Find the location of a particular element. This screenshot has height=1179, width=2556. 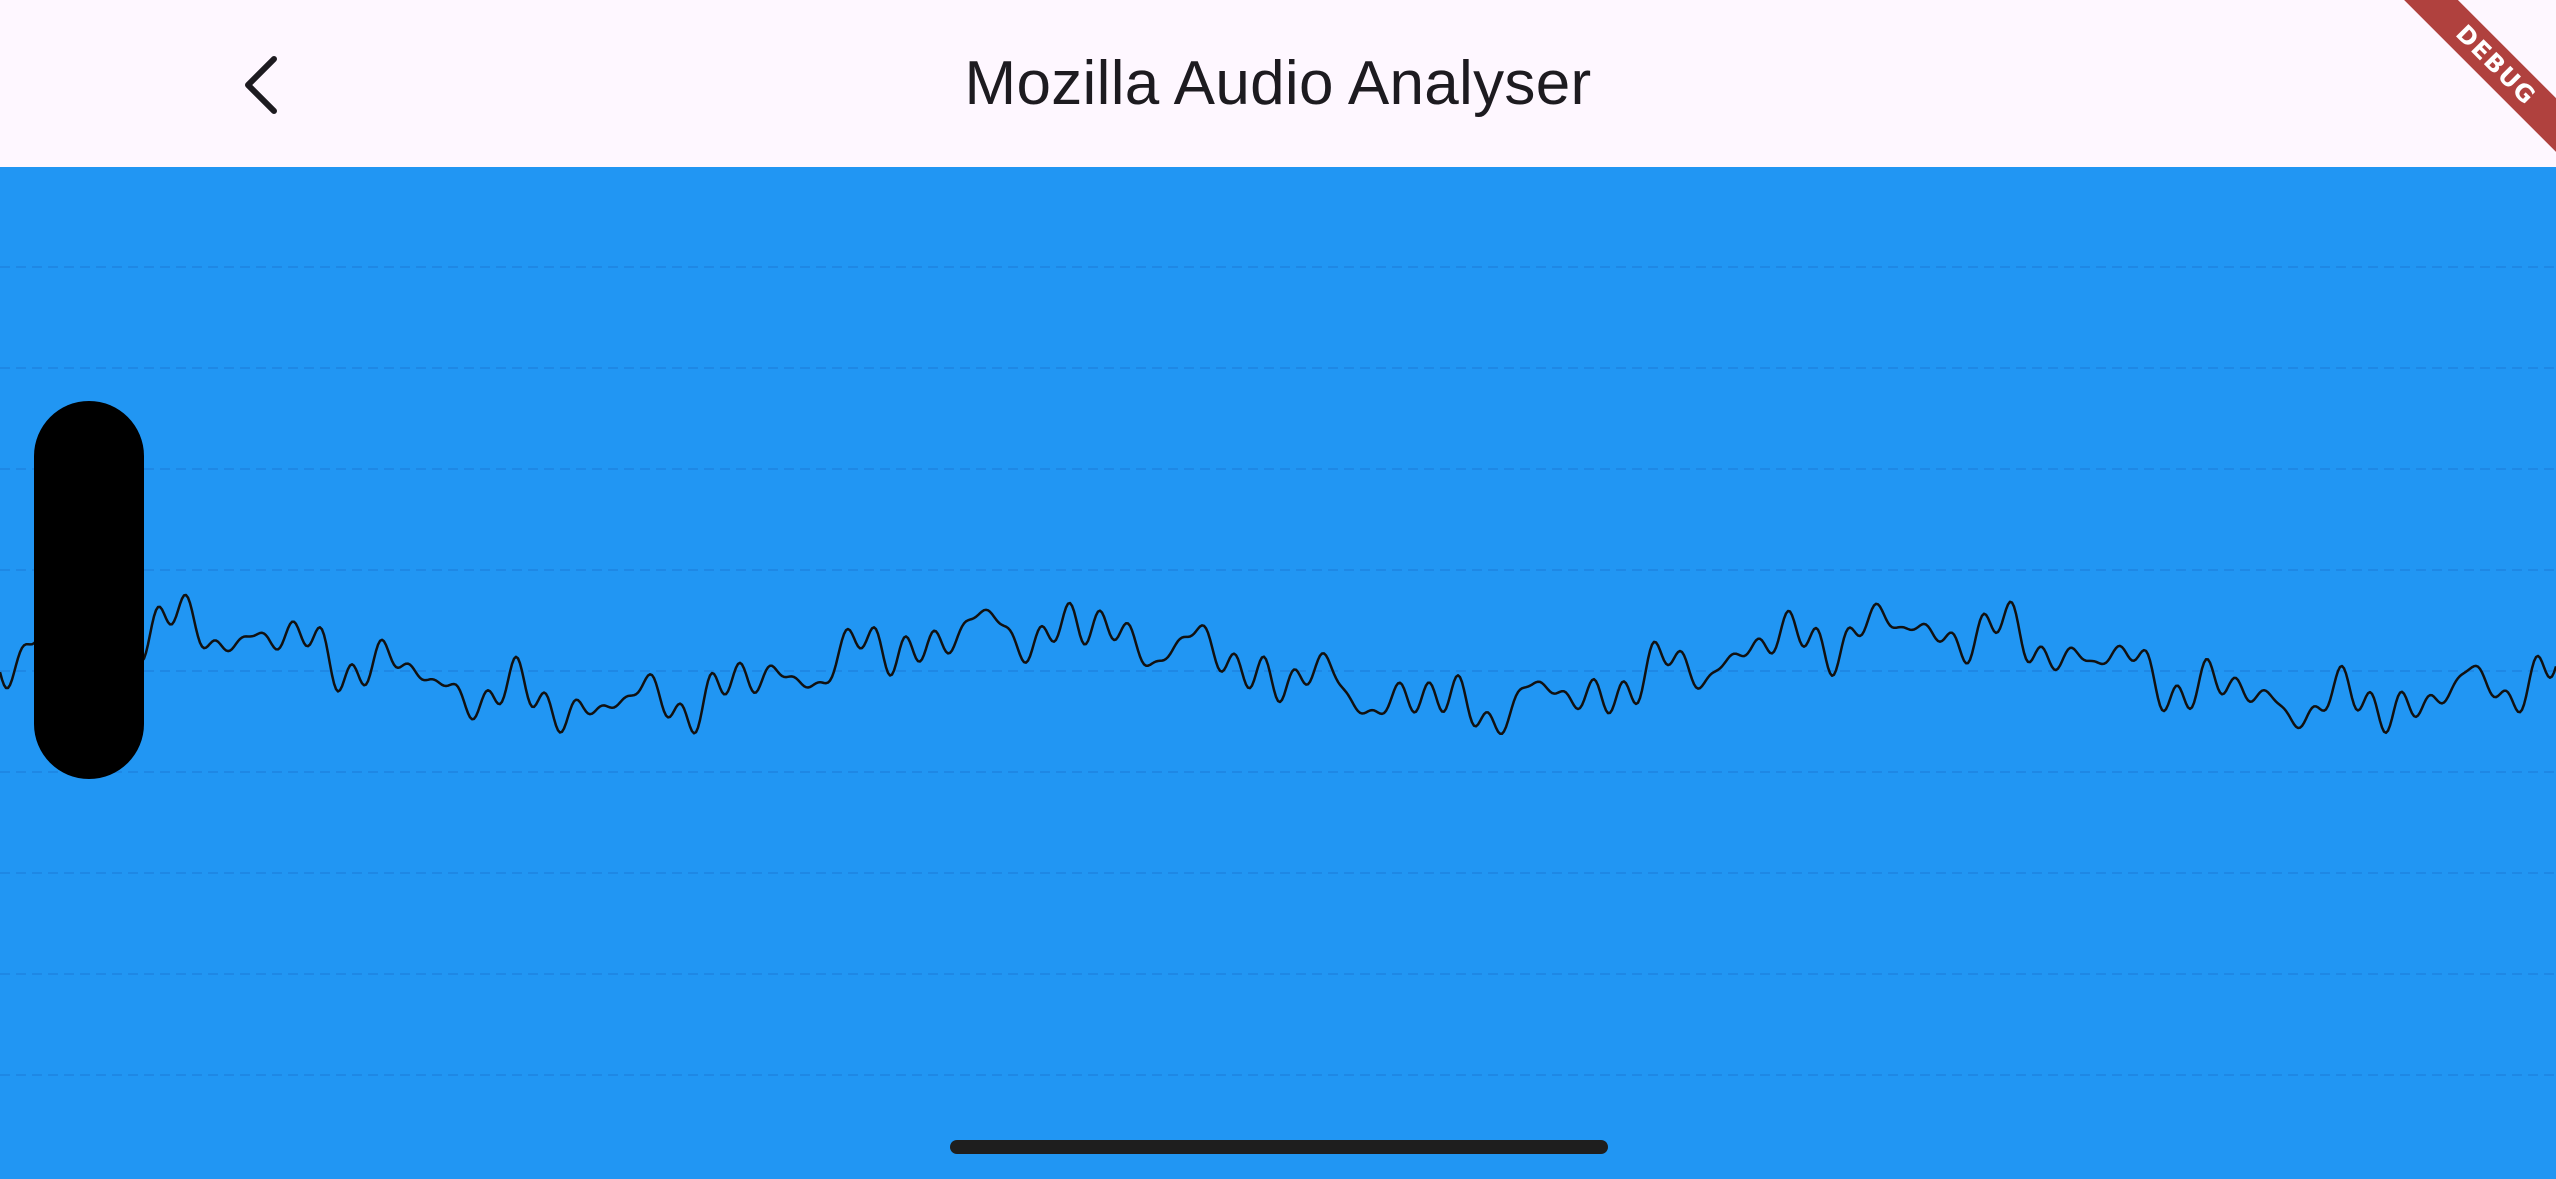

waveform-line is located at coordinates (1278, 664).